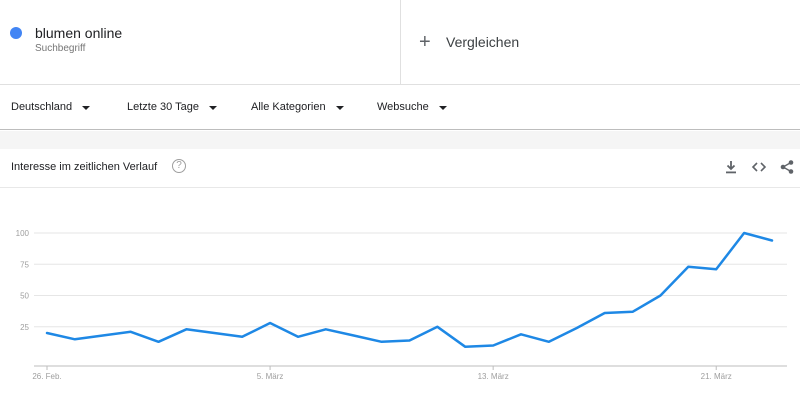  I want to click on search-term-card: blumen online Suchbegriff, so click(200, 42).